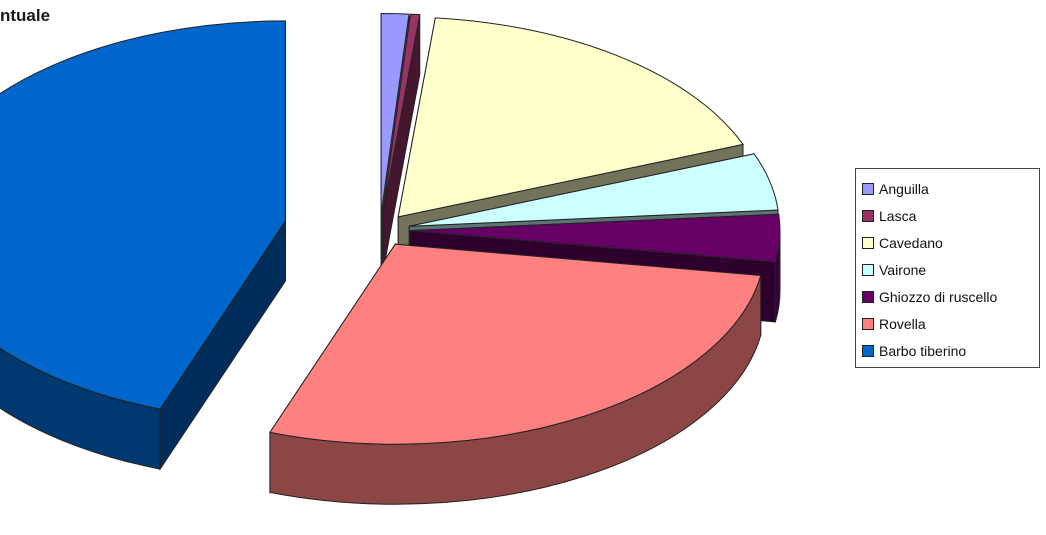 The height and width of the screenshot is (535, 1046). I want to click on legend-label: Rovella, so click(902, 323).